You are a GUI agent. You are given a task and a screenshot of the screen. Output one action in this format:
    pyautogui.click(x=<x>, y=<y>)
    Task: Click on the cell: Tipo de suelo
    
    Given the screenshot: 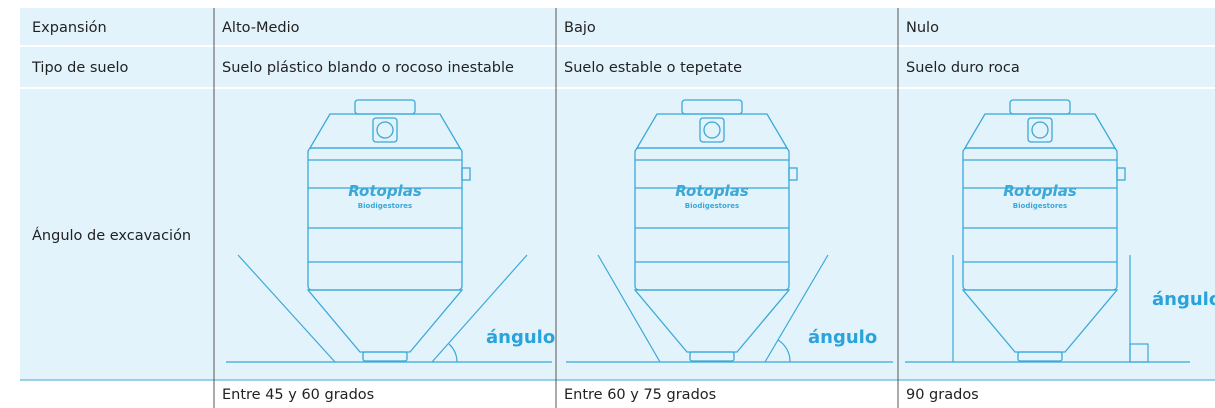 What is the action you would take?
    pyautogui.click(x=80, y=68)
    